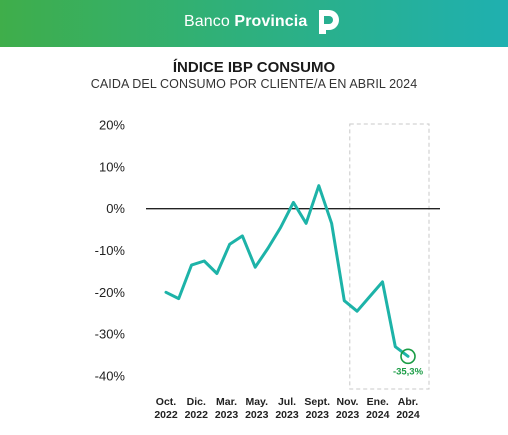  What do you see at coordinates (207, 21) in the screenshot?
I see `brand-name-light: Banco` at bounding box center [207, 21].